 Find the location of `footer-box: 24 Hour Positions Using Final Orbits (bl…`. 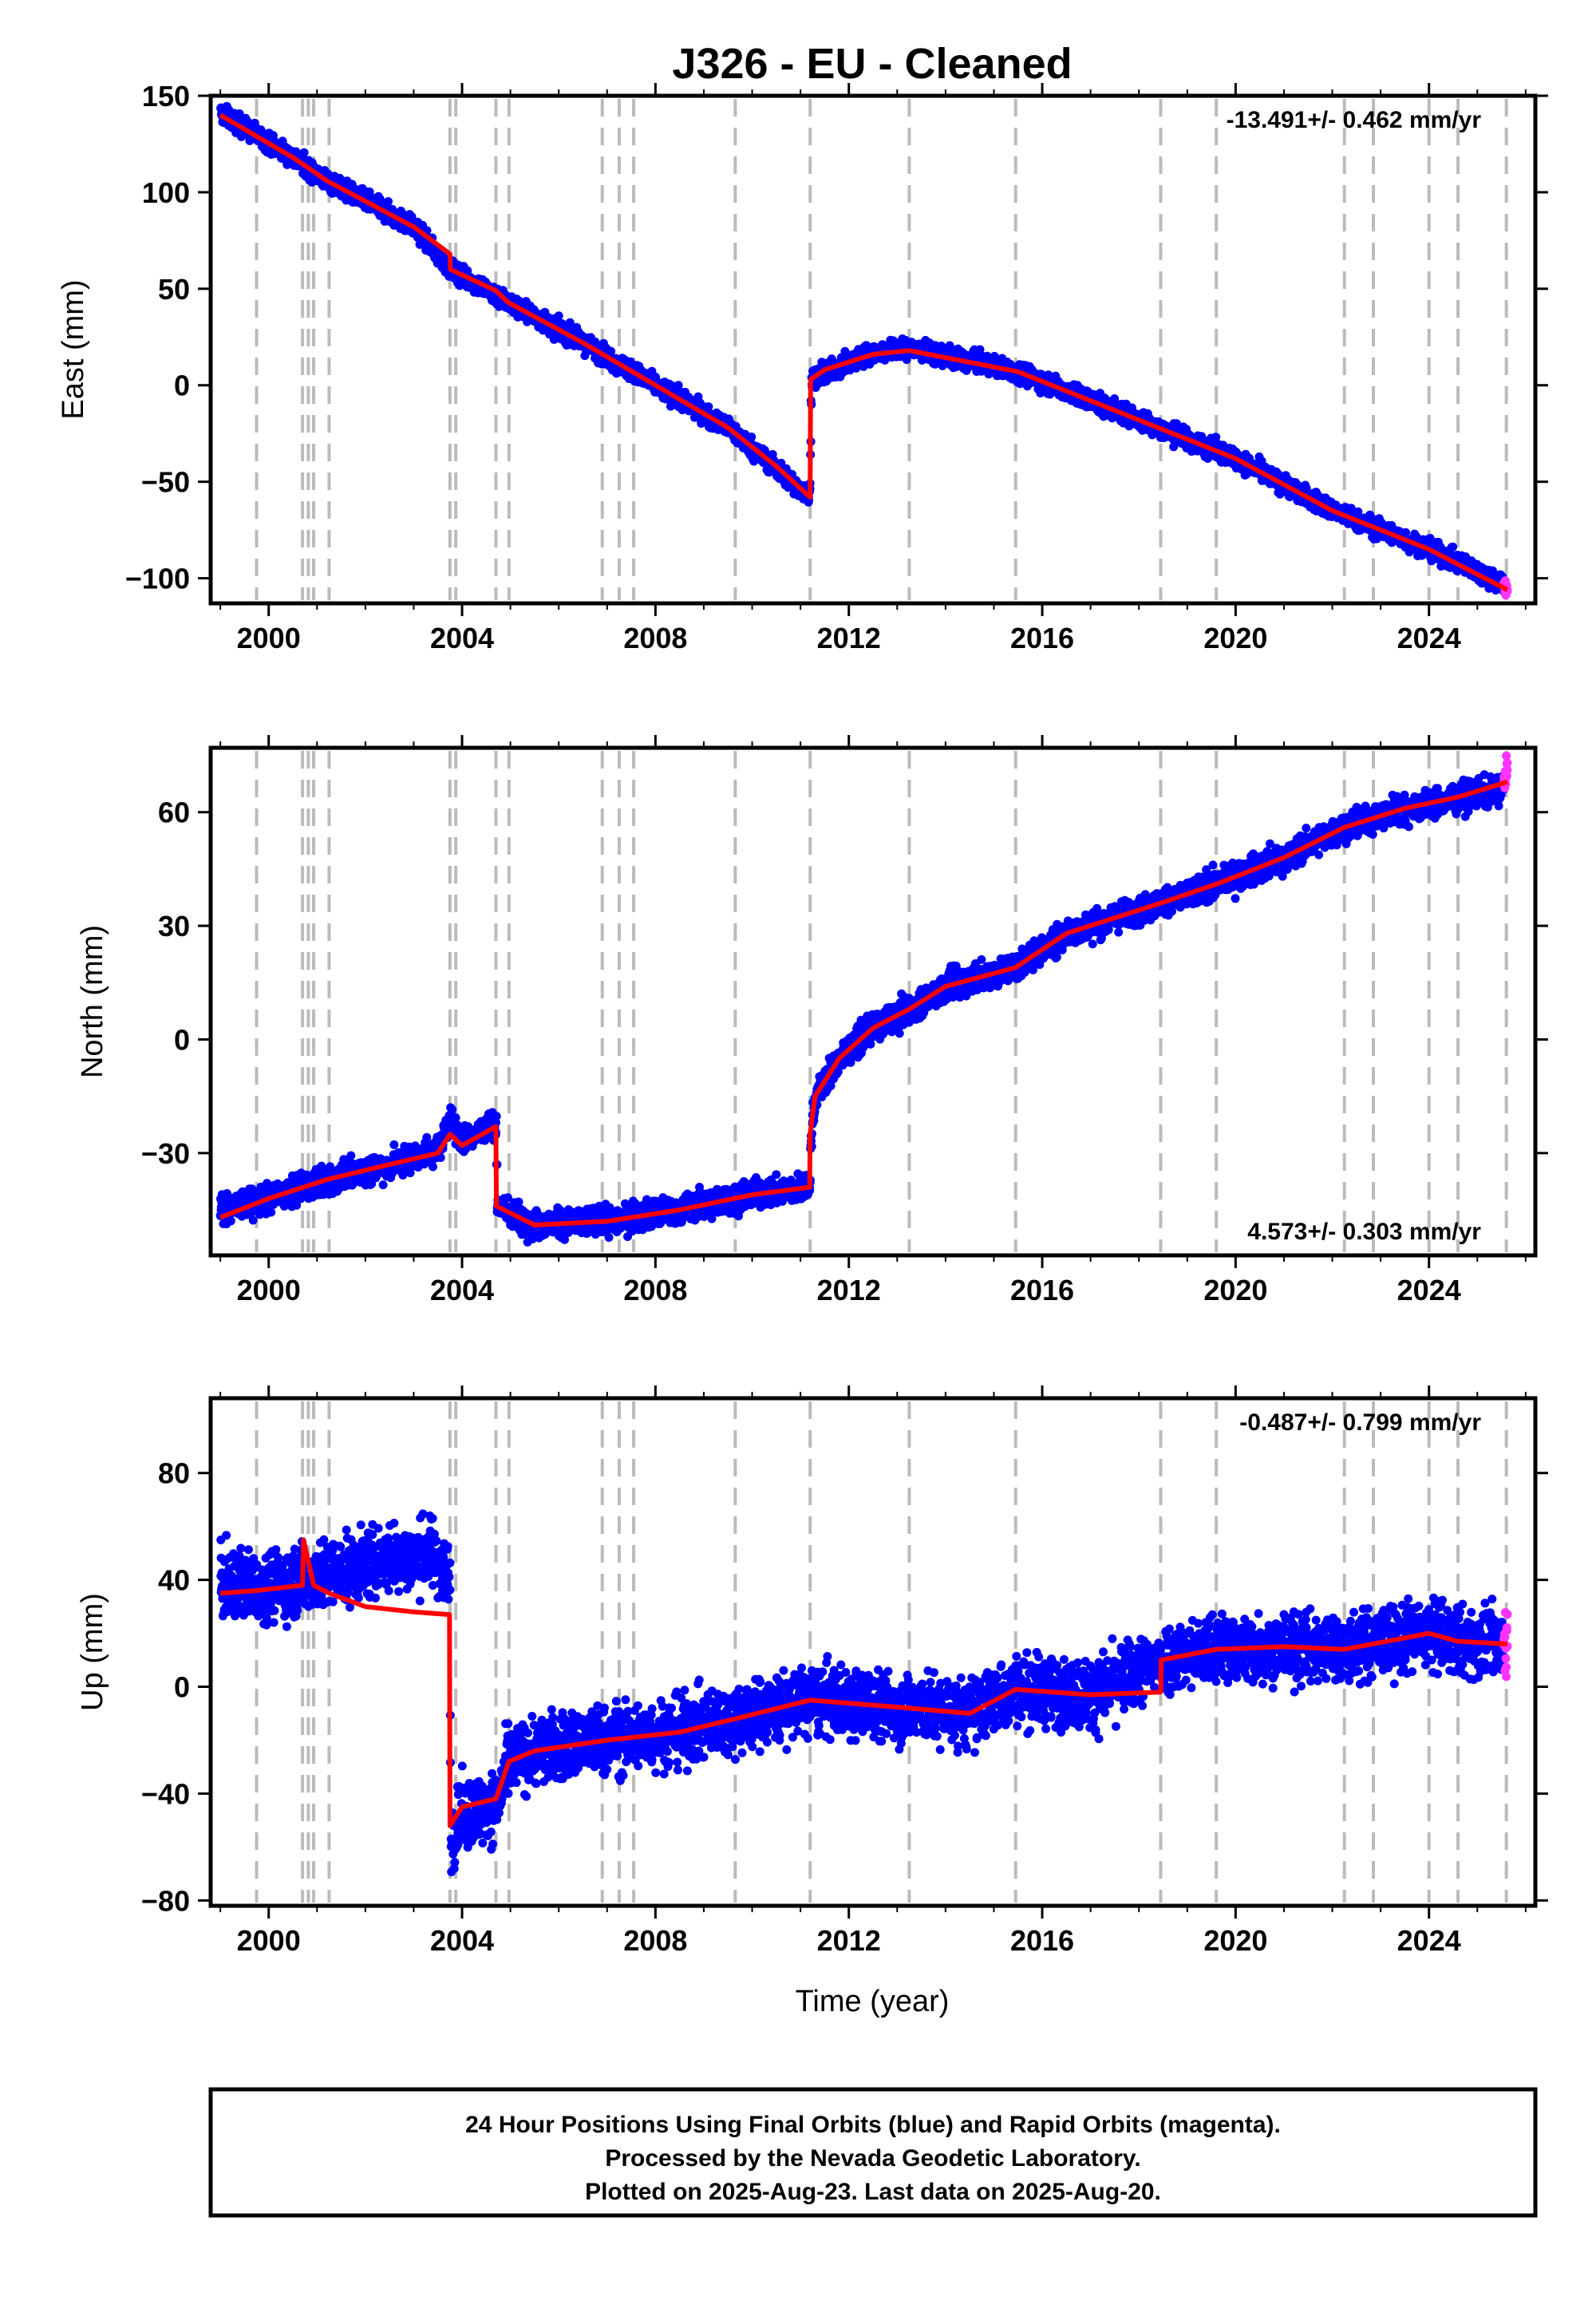

footer-box: 24 Hour Positions Using Final Orbits (bl… is located at coordinates (873, 2152).